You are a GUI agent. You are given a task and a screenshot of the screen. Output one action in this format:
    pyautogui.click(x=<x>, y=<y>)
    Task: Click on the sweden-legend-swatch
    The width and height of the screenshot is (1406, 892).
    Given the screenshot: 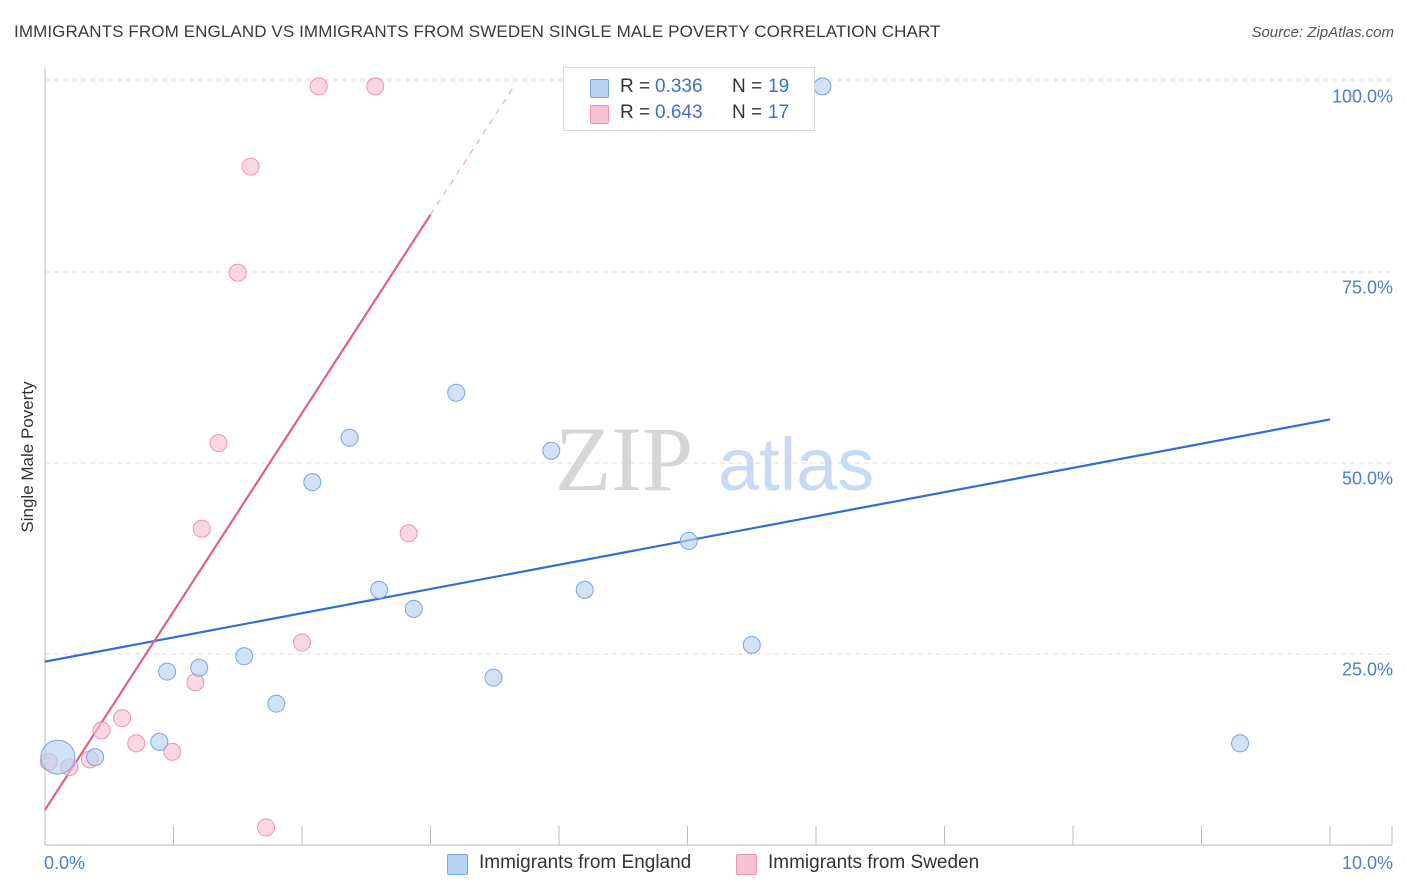 What is the action you would take?
    pyautogui.click(x=746, y=864)
    